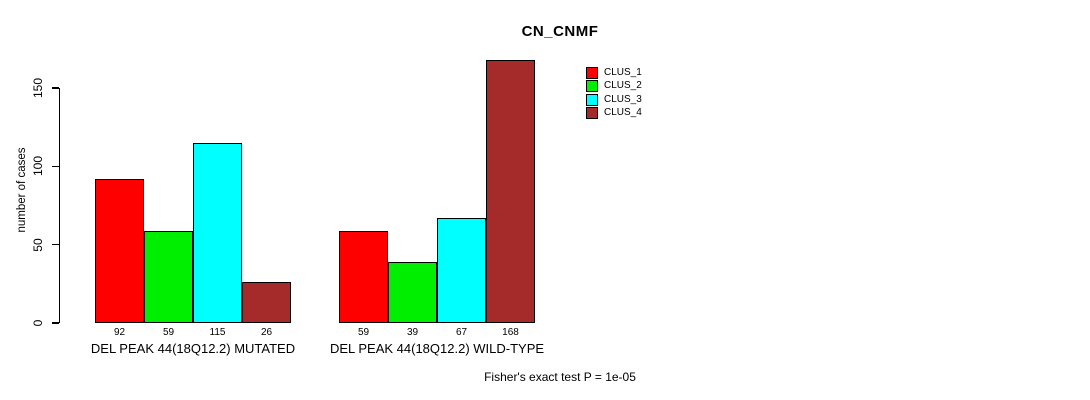  What do you see at coordinates (266, 332) in the screenshot?
I see `bar-value-label: 26` at bounding box center [266, 332].